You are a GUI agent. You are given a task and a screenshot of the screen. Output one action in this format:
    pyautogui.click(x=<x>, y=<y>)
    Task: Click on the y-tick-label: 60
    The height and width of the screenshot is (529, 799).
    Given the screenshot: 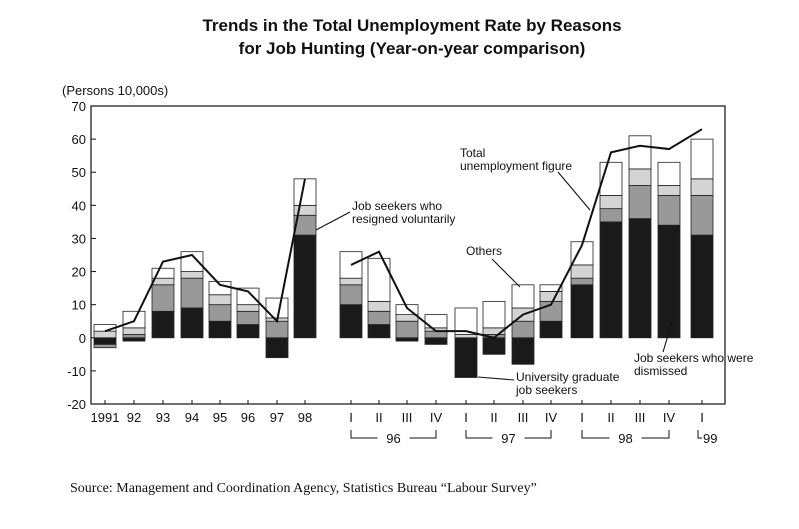 What is the action you would take?
    pyautogui.click(x=79, y=139)
    